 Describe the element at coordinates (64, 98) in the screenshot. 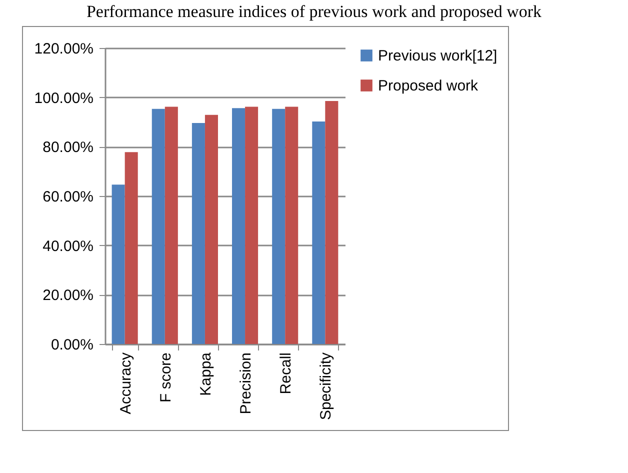

I see `y-tick-label: 100.00%` at that location.